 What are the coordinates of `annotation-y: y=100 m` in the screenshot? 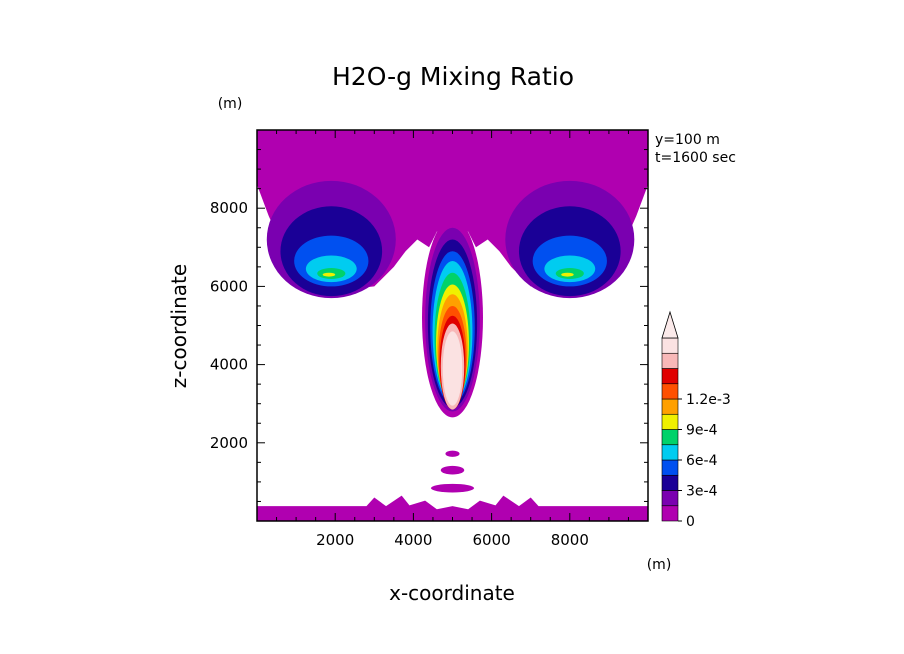 It's located at (687, 140).